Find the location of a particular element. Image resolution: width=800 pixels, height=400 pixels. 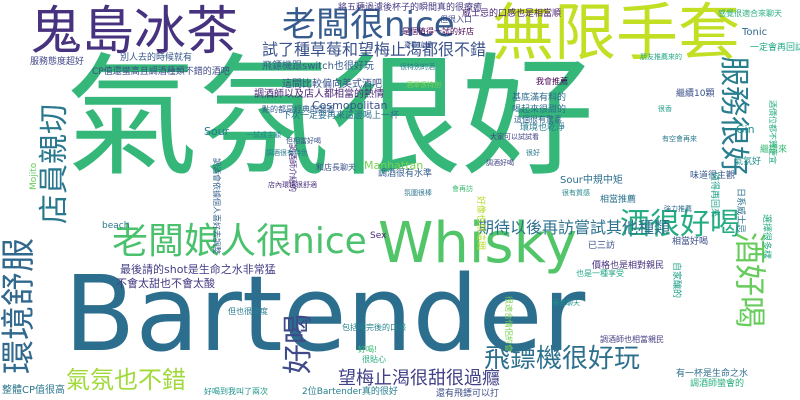

word: 強力推薦 is located at coordinates (678, 209).